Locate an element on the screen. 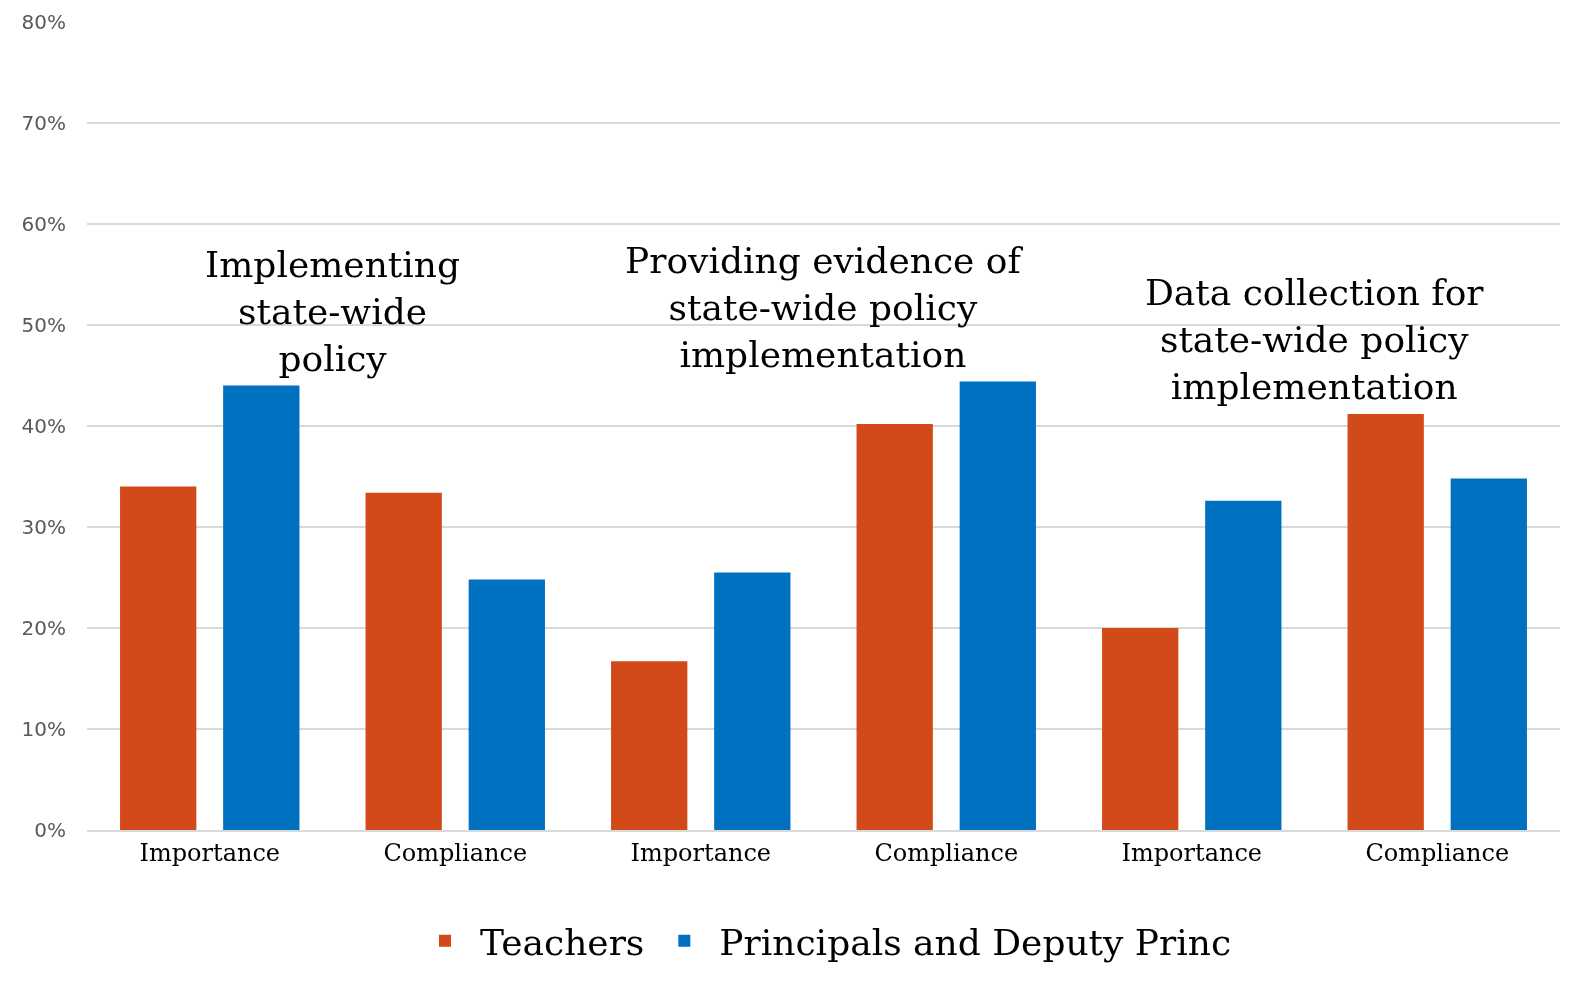 The width and height of the screenshot is (1570, 986). y-tick-label: 50% is located at coordinates (43, 325).